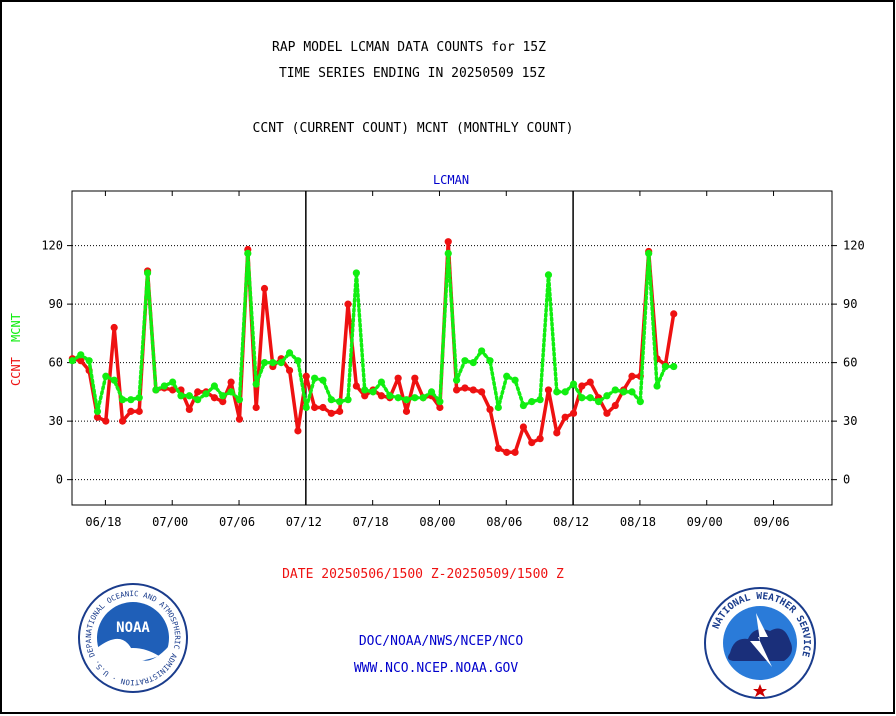 The width and height of the screenshot is (896, 716). Describe the element at coordinates (705, 522) in the screenshot. I see `x-tick-label: 09/00` at that location.